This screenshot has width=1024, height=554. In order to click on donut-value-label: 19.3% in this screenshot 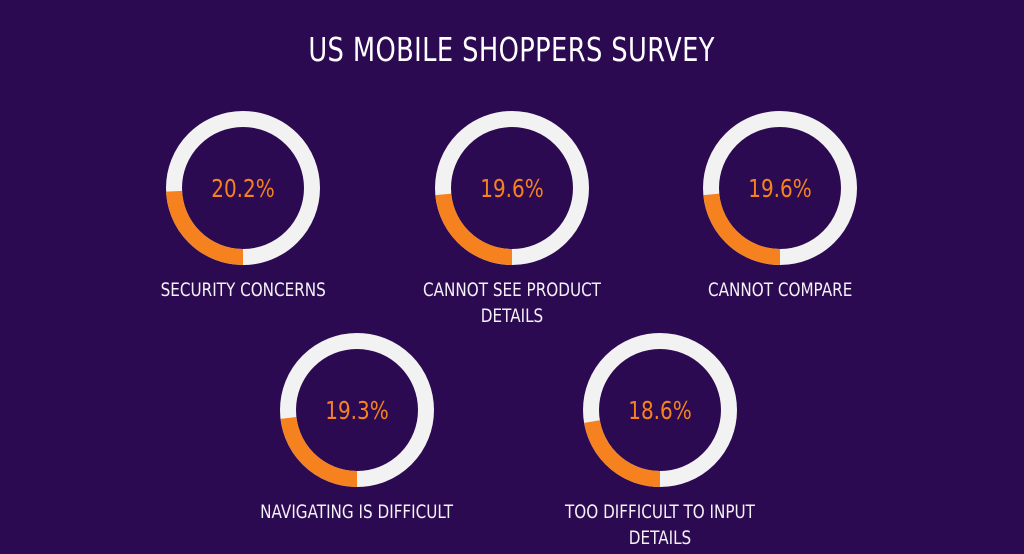, I will do `click(356, 411)`.